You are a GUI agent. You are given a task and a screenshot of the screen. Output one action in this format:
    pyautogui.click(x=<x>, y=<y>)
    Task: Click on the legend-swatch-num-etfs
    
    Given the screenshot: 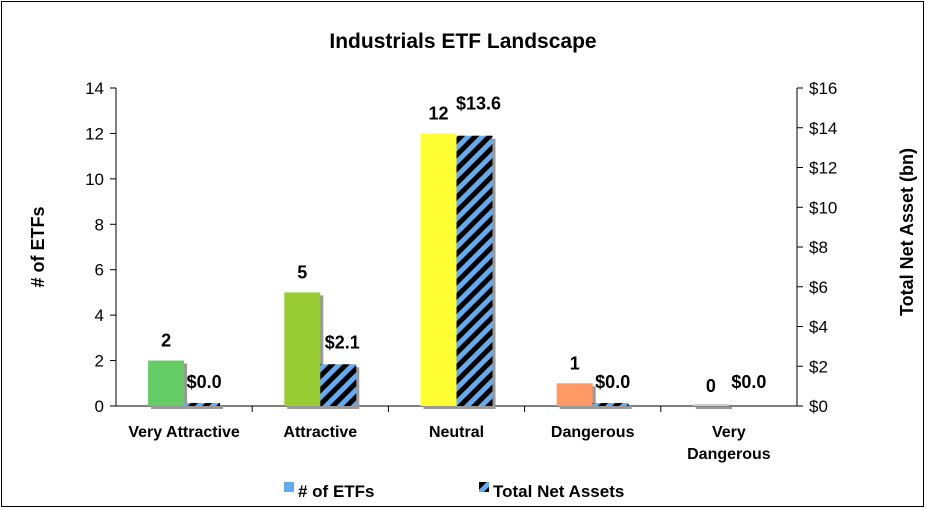 What is the action you would take?
    pyautogui.click(x=289, y=487)
    